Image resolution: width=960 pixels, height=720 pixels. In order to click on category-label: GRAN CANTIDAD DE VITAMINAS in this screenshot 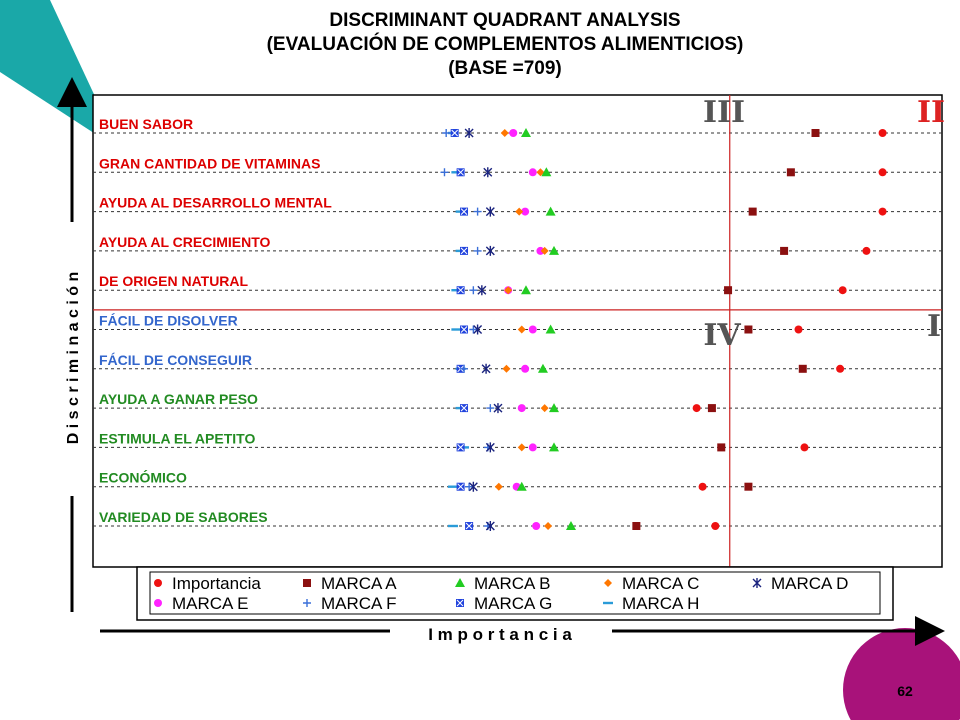, I will do `click(209, 163)`.